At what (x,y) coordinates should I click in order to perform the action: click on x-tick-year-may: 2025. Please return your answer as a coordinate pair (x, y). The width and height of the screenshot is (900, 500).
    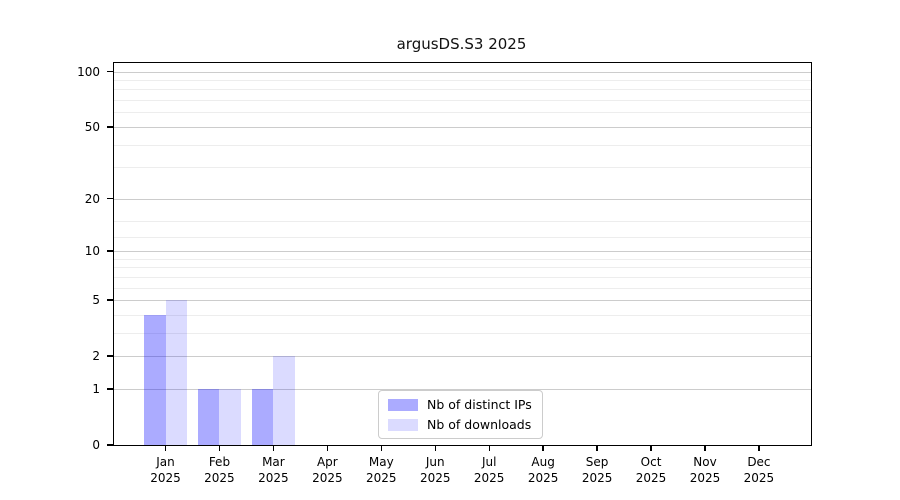
    Looking at the image, I should click on (381, 478).